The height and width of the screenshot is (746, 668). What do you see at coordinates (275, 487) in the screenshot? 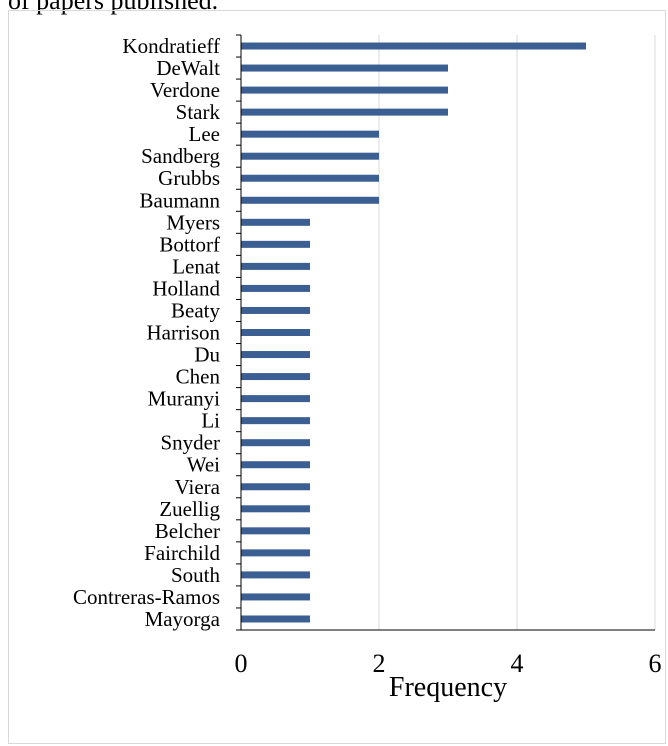
I see `bar-viera` at bounding box center [275, 487].